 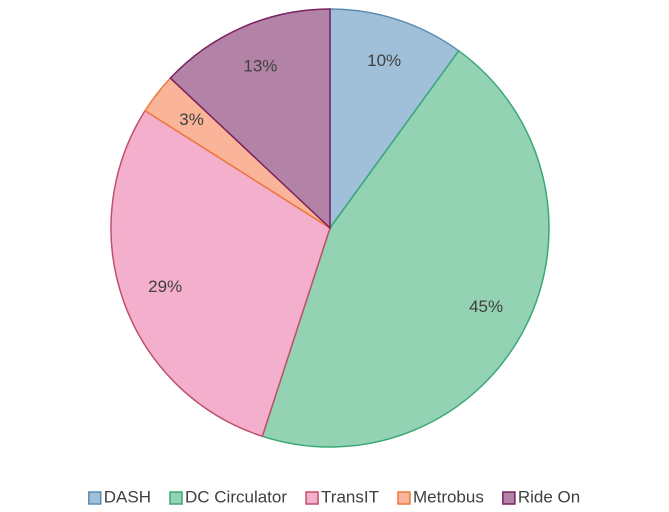 I want to click on legend-label: Ride On, so click(x=549, y=496).